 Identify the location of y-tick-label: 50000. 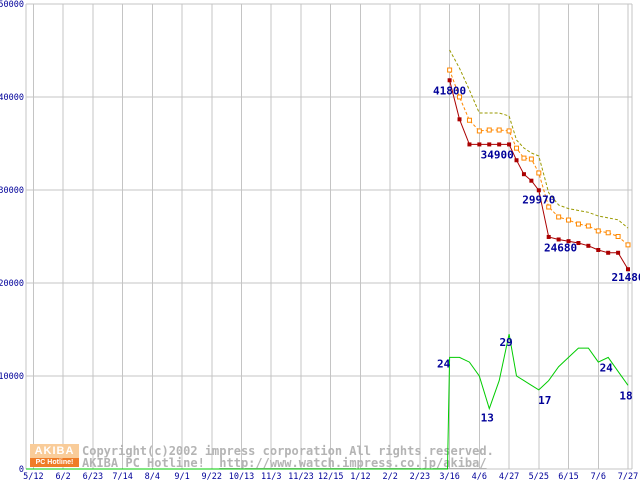
(12, 5).